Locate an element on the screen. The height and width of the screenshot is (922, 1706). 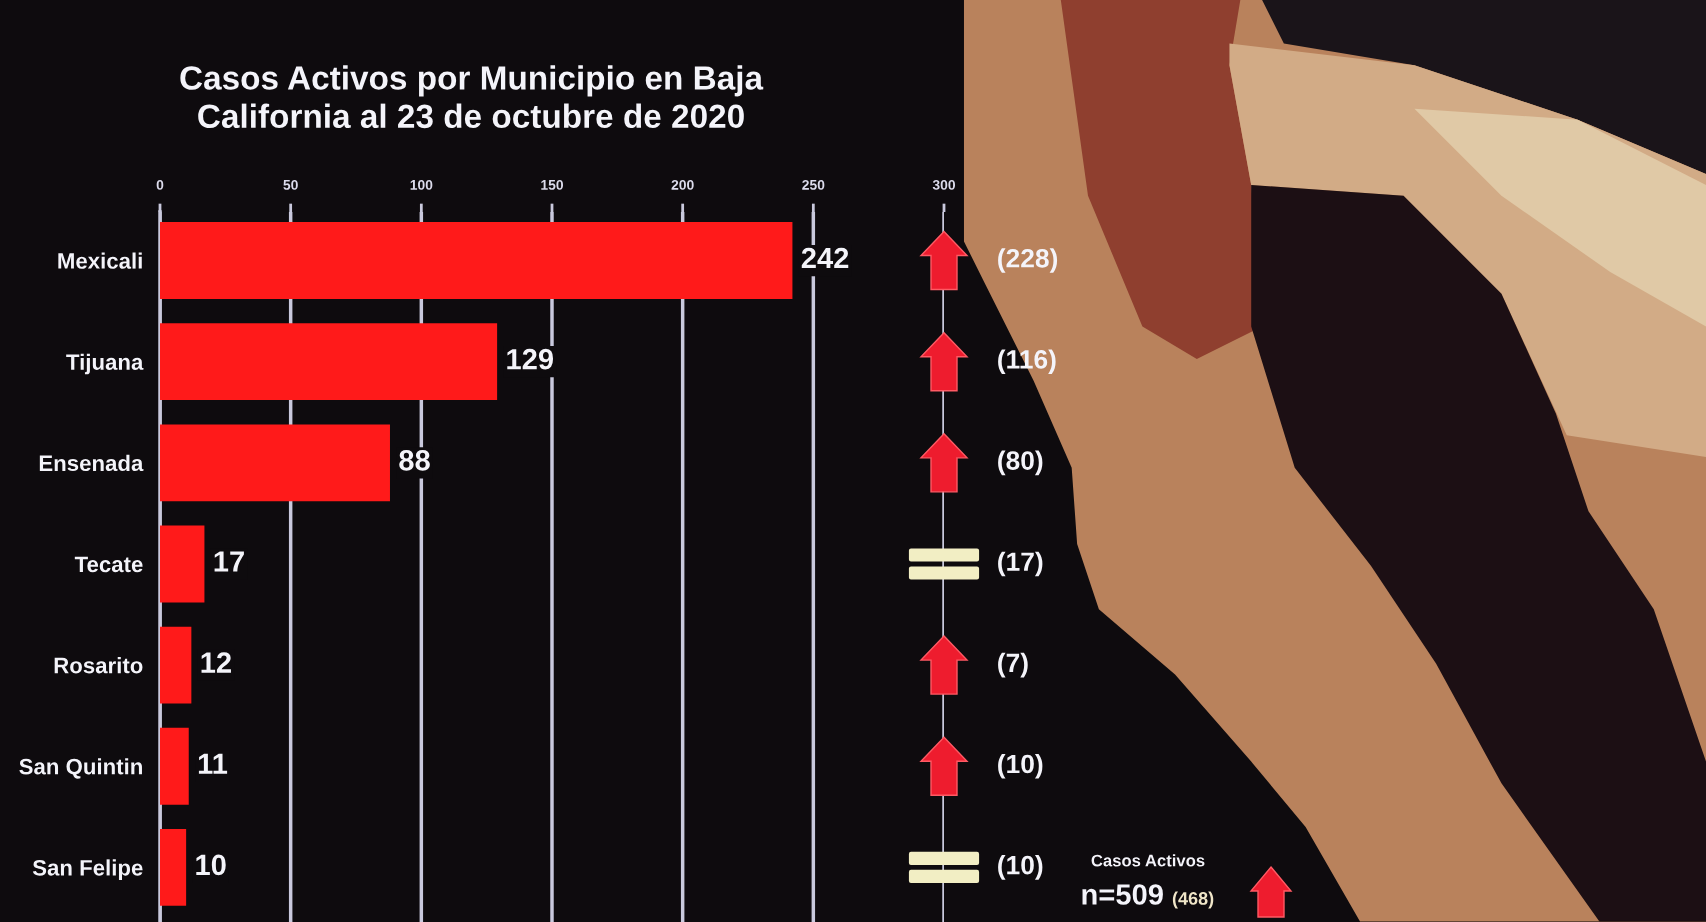
y-tick-label: Tecate is located at coordinates (108, 564).